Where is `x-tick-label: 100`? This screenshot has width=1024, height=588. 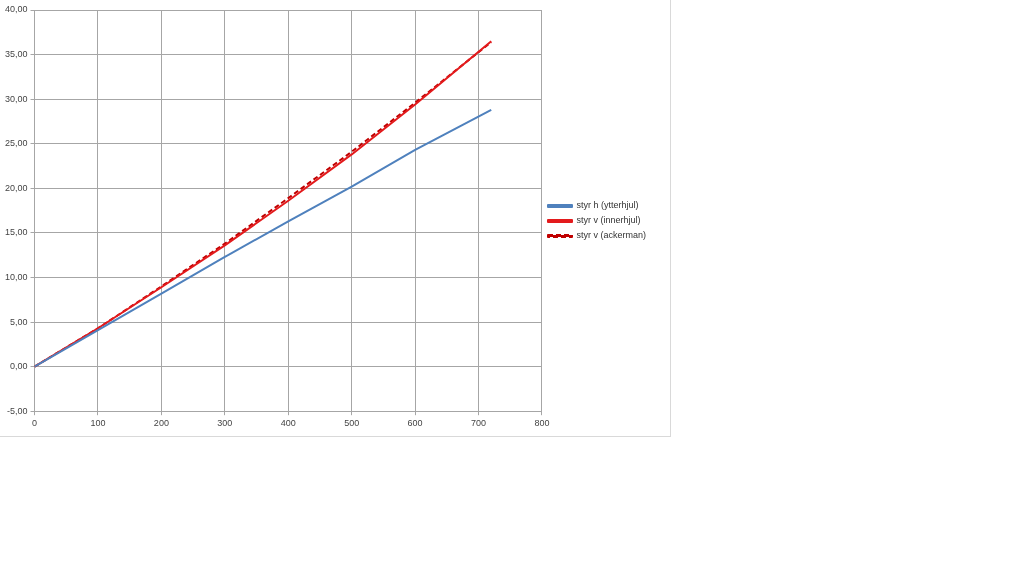
x-tick-label: 100 is located at coordinates (98, 423).